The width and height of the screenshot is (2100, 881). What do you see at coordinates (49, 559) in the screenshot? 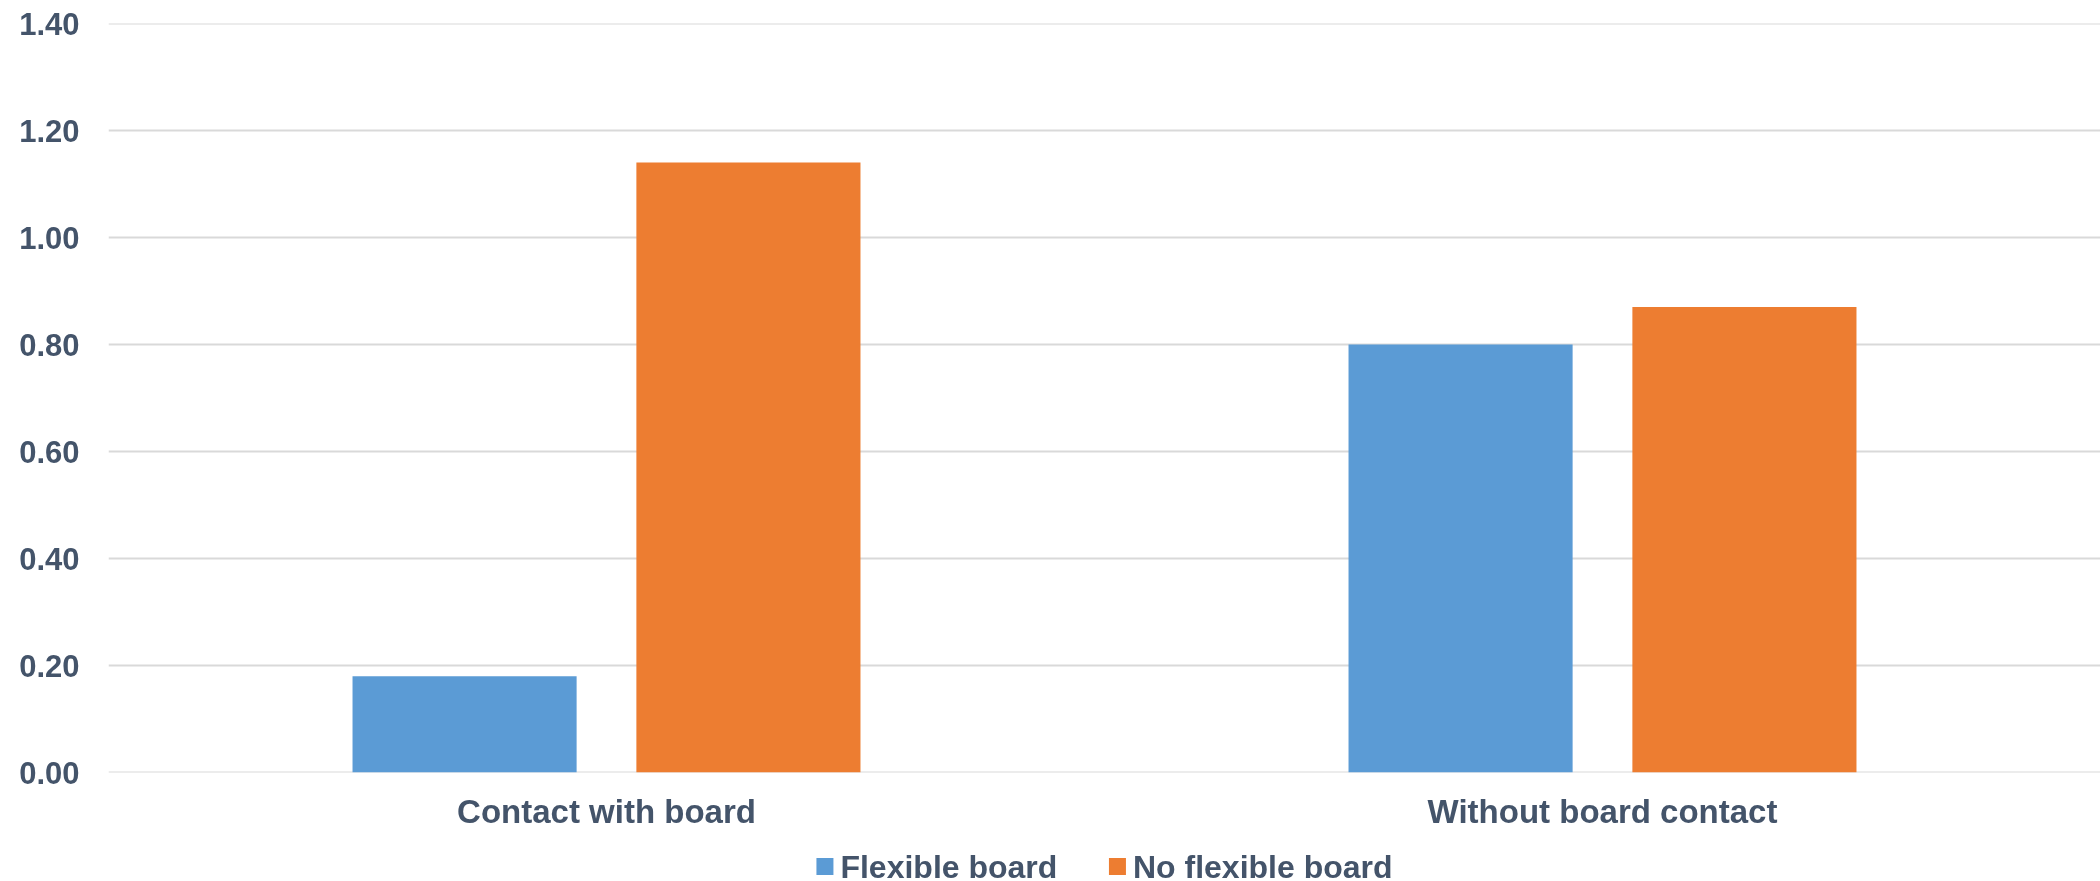
I see `y-tick-label: 0.40` at bounding box center [49, 559].